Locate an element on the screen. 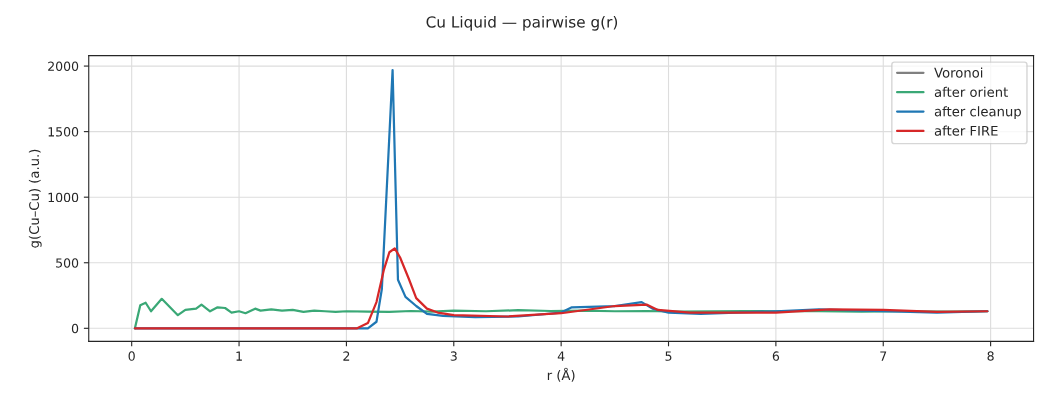  x-tick-label: 1 is located at coordinates (239, 356).